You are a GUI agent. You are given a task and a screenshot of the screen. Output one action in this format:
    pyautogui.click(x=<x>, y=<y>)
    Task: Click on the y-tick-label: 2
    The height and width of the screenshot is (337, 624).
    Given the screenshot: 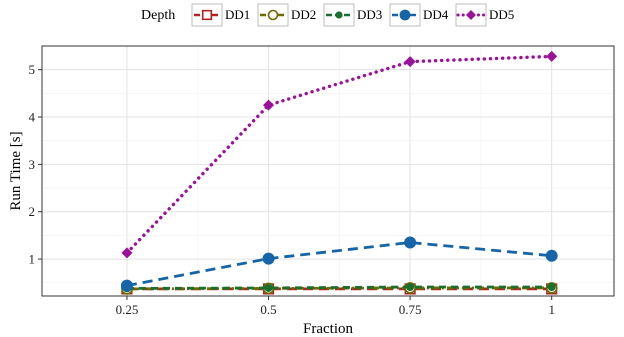 What is the action you would take?
    pyautogui.click(x=32, y=211)
    